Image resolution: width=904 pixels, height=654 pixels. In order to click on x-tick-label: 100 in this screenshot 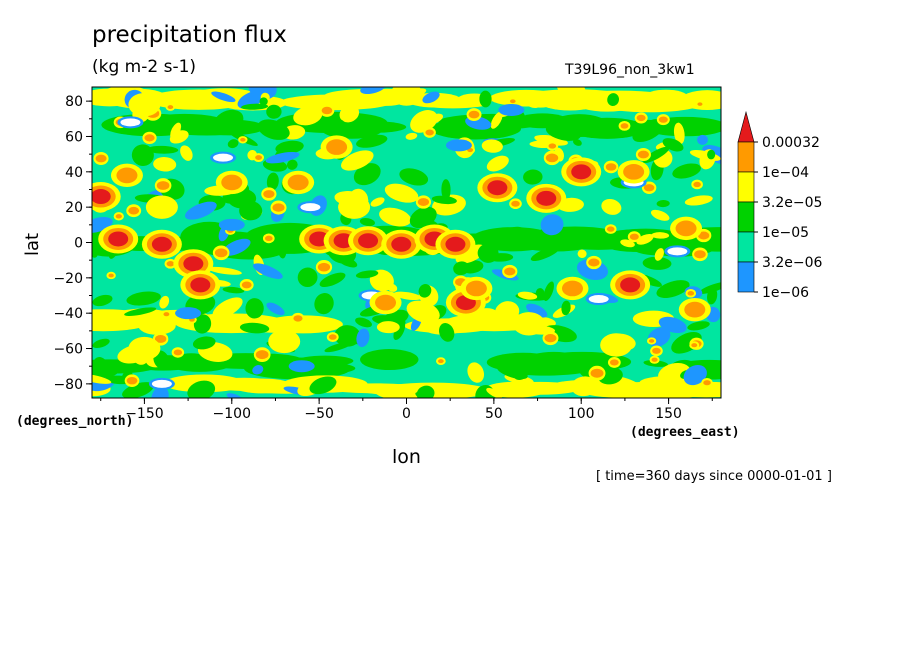, I will do `click(581, 414)`.